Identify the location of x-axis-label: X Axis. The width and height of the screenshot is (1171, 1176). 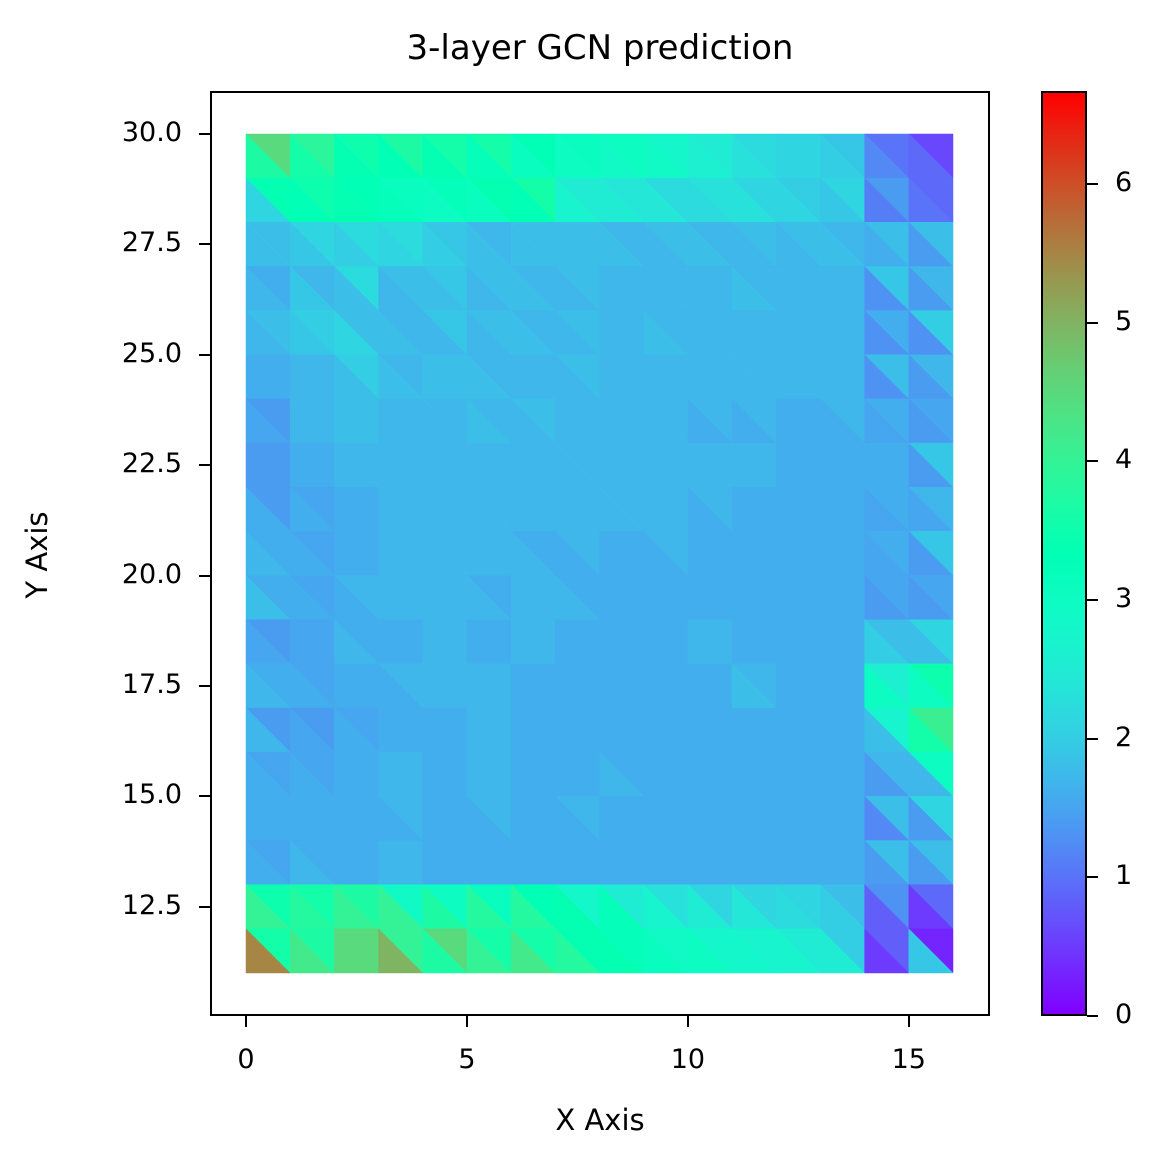
(600, 1120).